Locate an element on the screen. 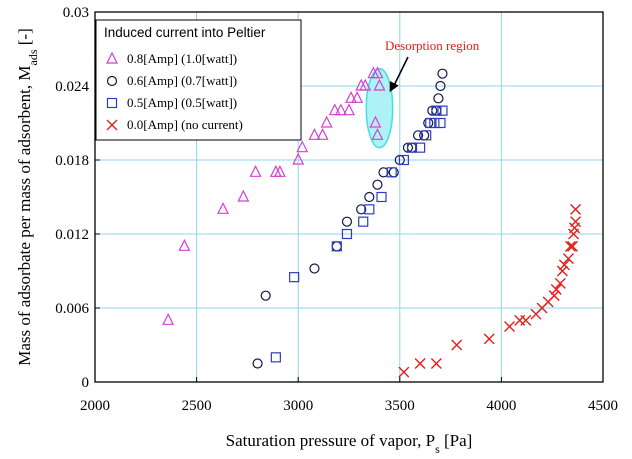 The image size is (632, 459). y-tick-label: 0.03 is located at coordinates (76, 13).